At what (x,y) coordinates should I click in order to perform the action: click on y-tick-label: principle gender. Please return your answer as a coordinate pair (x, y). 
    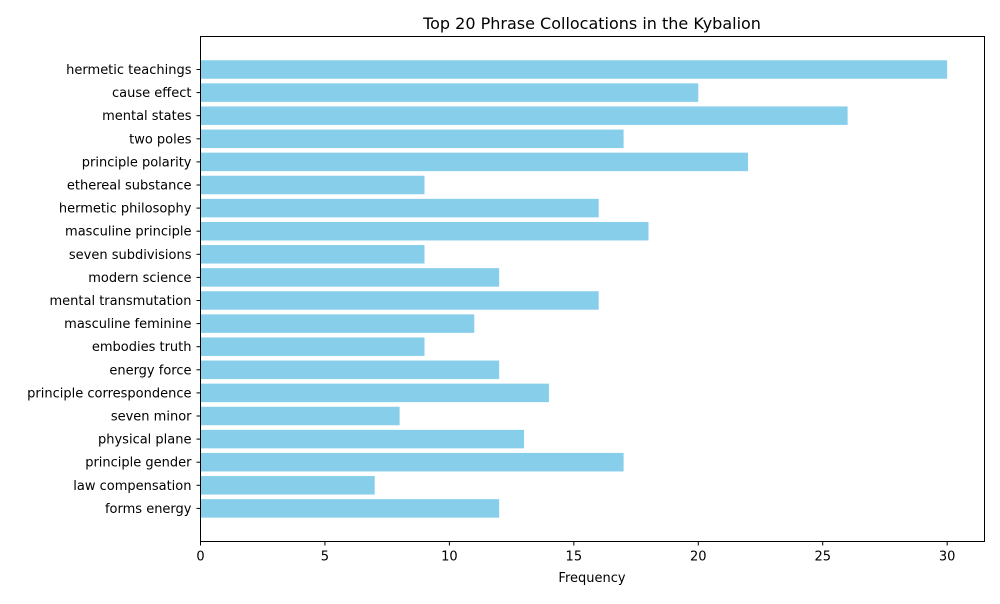
    Looking at the image, I should click on (138, 463).